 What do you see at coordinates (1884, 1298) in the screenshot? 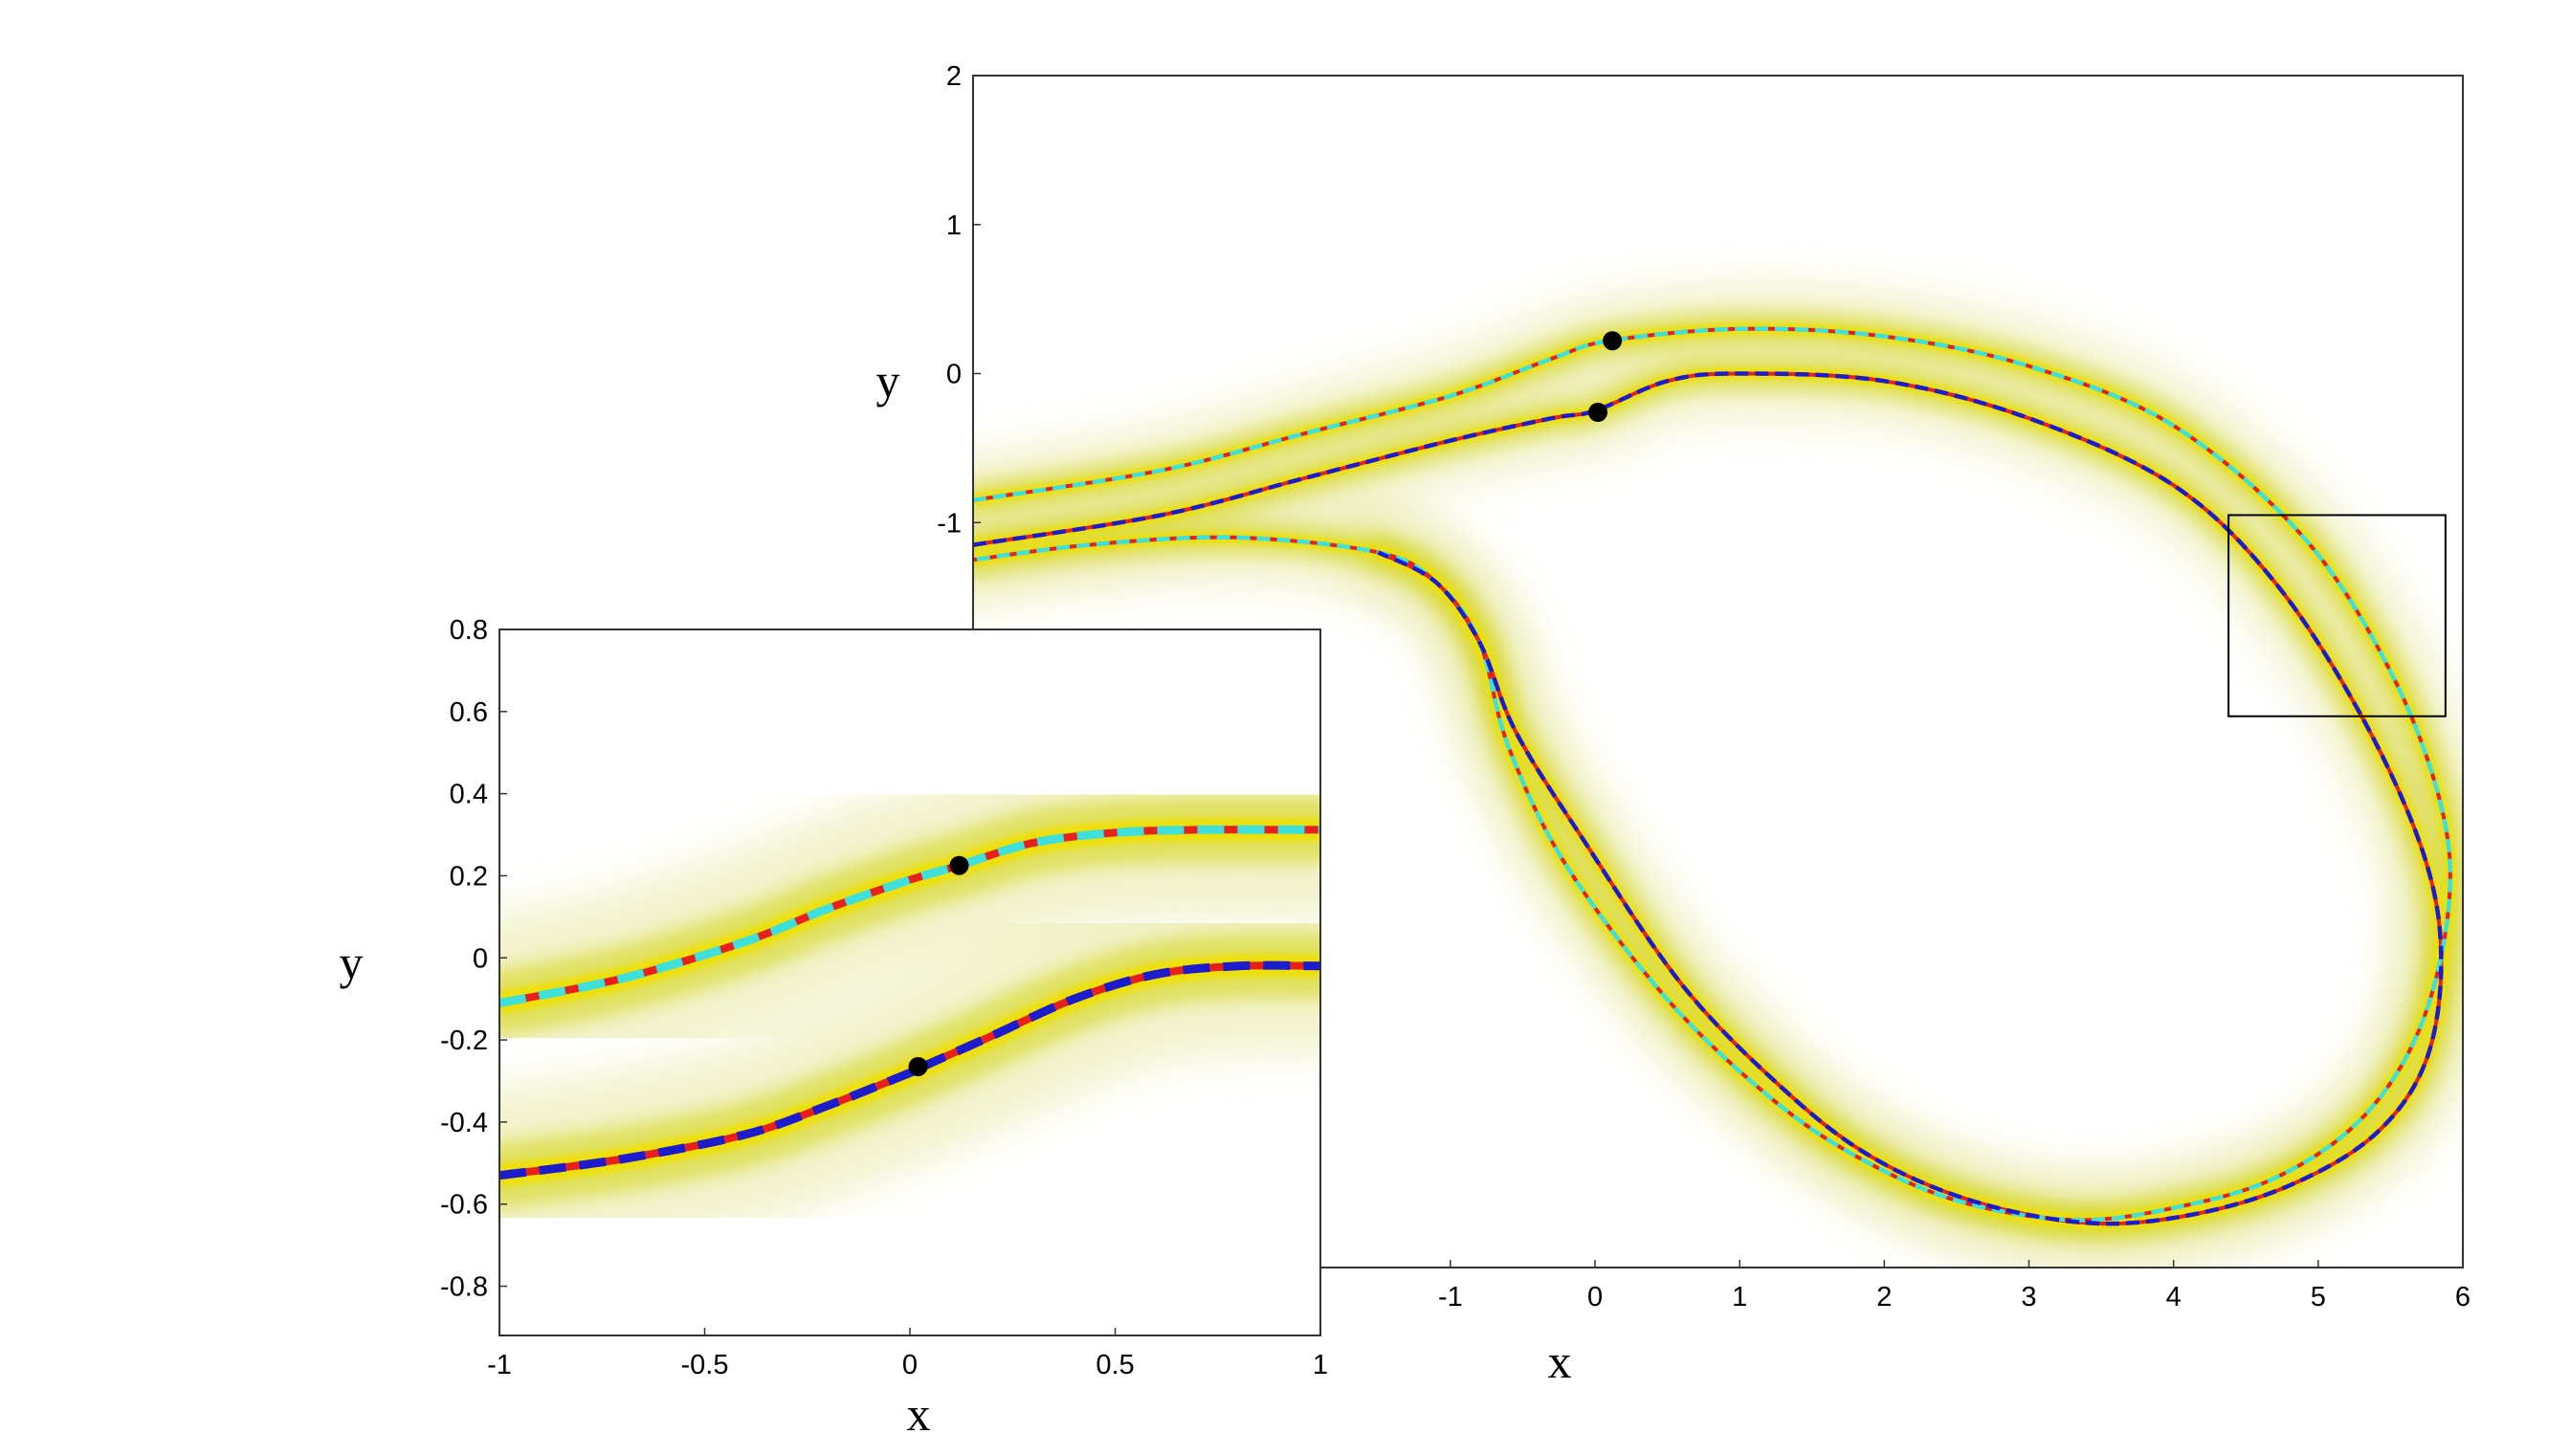
I see `main-x-tick-label: 2` at bounding box center [1884, 1298].